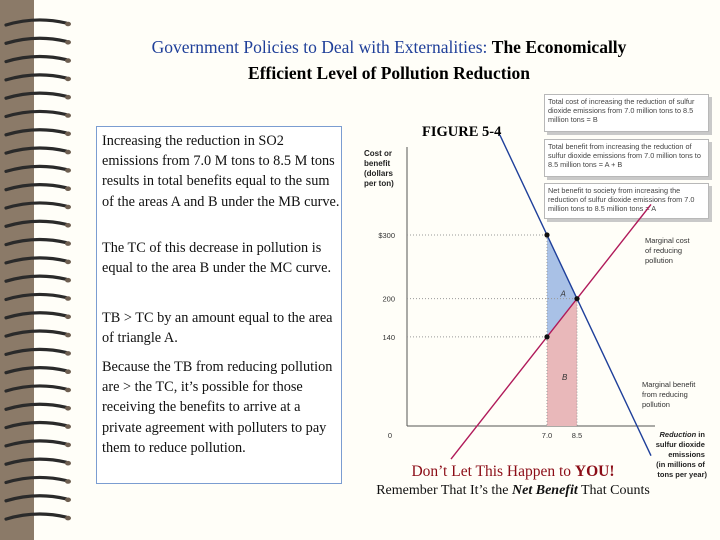  Describe the element at coordinates (378, 173) in the screenshot. I see `y-axis-label-3: (dollars` at that location.